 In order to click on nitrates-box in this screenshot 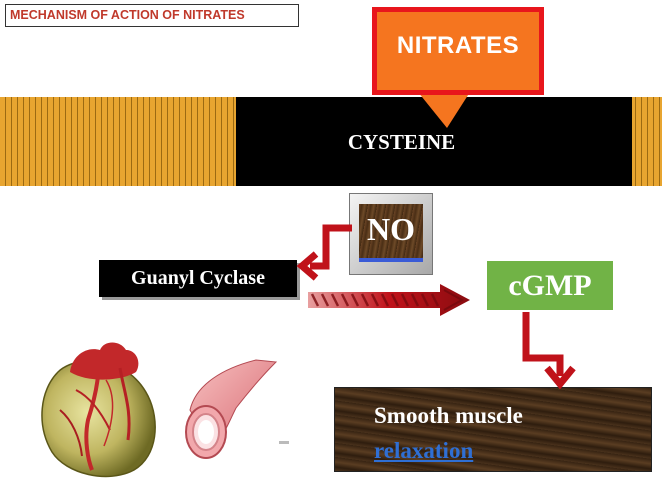, I will do `click(458, 51)`.